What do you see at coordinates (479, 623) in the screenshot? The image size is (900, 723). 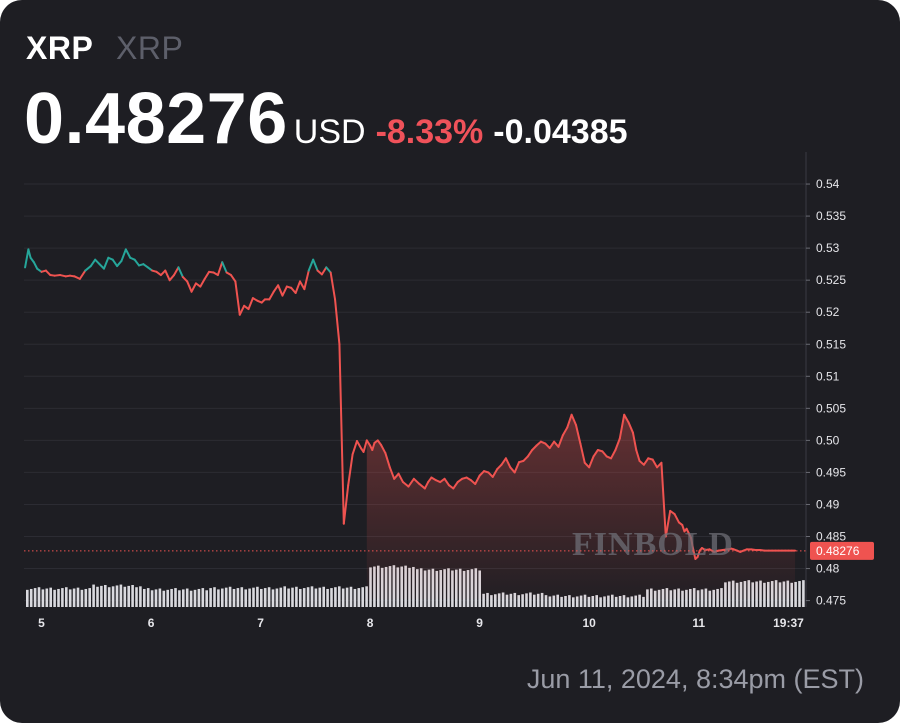 I see `x-tick-label: 9` at bounding box center [479, 623].